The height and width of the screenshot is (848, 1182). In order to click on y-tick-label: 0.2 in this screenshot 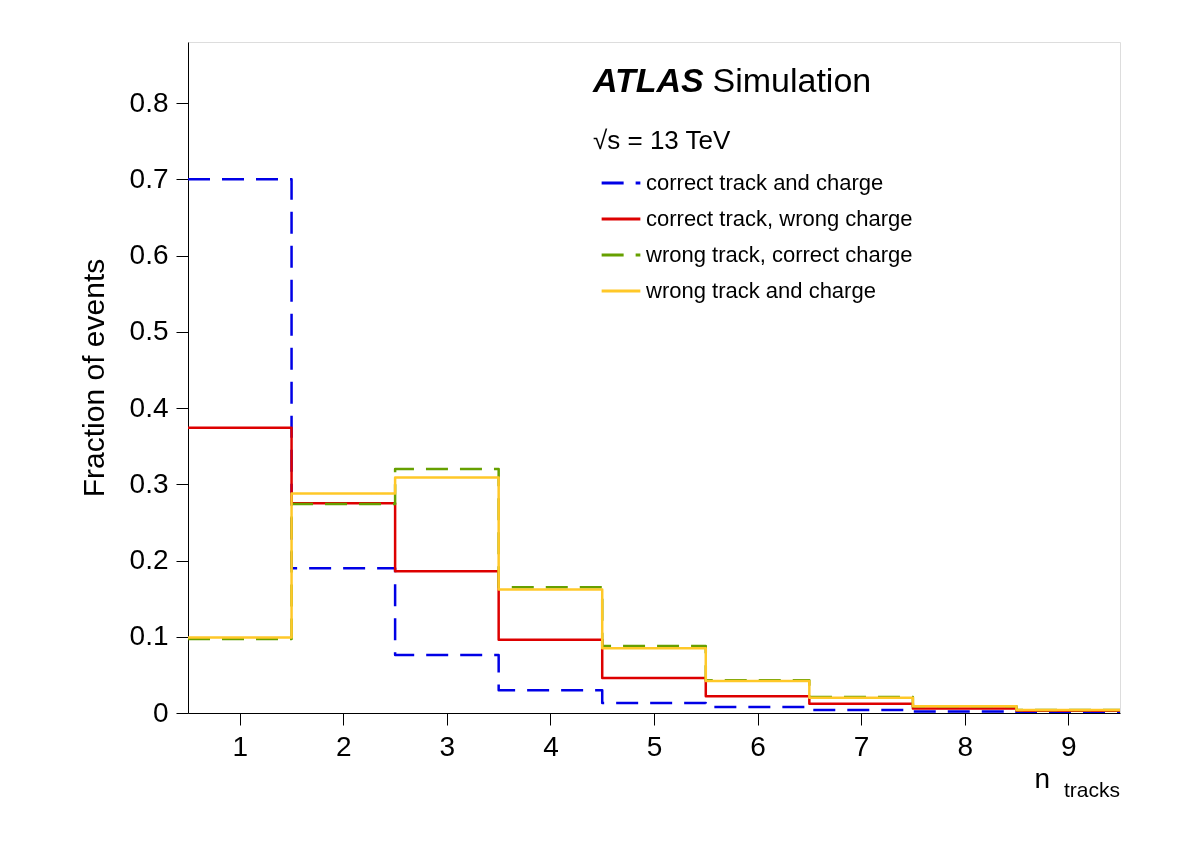, I will do `click(149, 559)`.